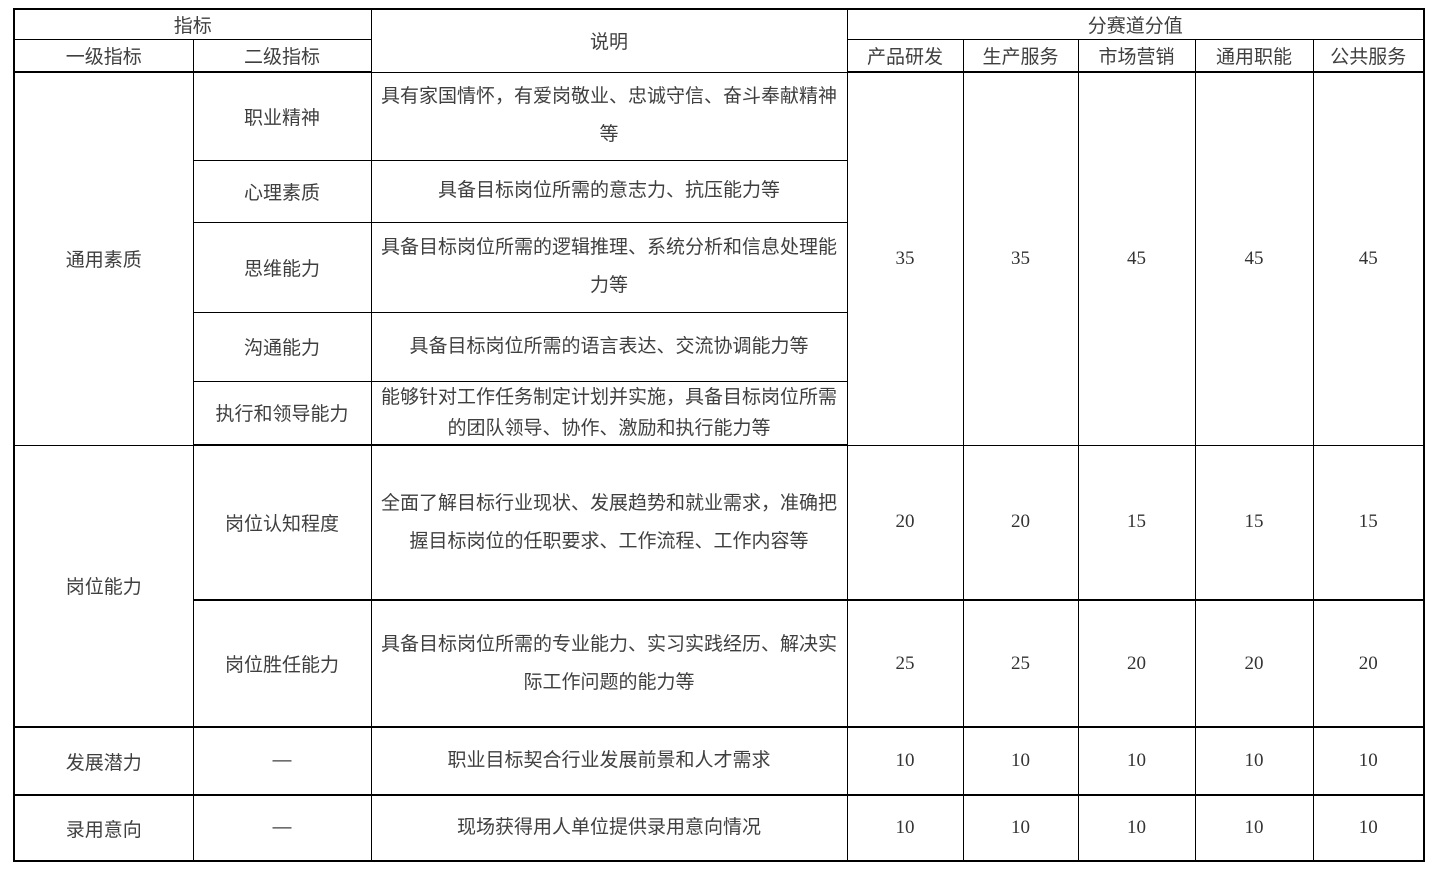  I want to click on description-cell: 具备目标岗位所需的逻辑推理、系统分析和信息处理能力等, so click(609, 267).